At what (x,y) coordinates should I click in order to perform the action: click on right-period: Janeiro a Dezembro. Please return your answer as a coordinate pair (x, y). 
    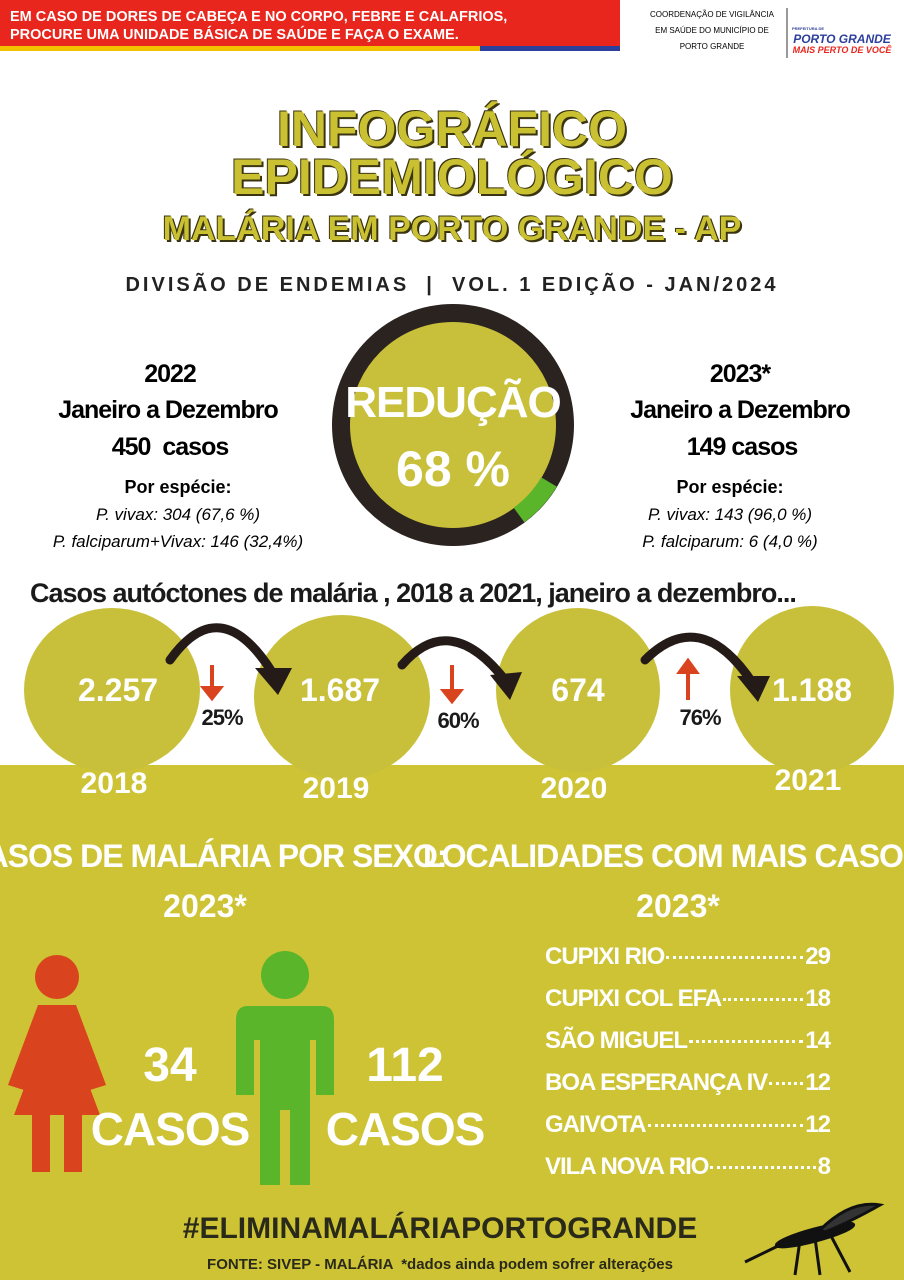
    Looking at the image, I should click on (740, 410).